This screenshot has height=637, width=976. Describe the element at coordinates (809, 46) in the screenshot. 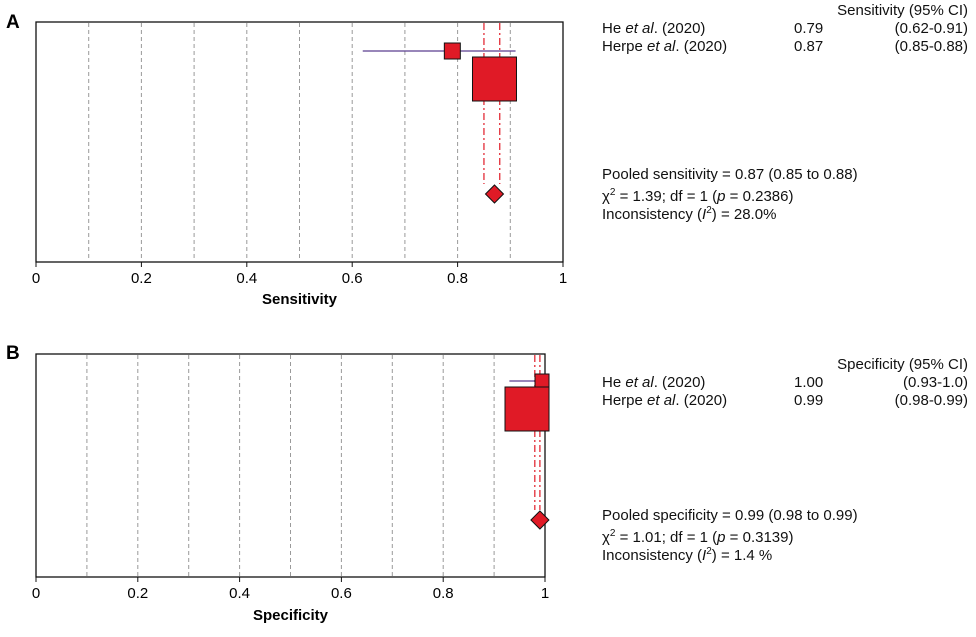

I see `study-estimate-a-2: 0.87` at that location.